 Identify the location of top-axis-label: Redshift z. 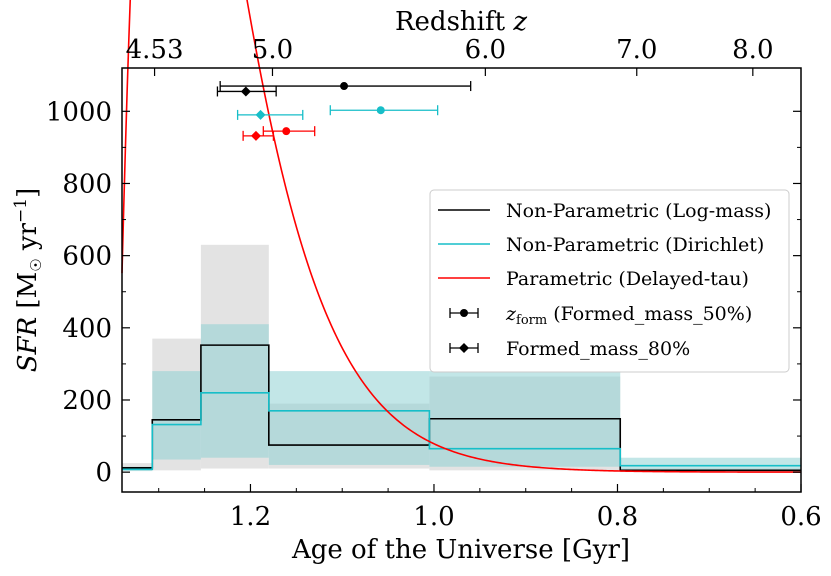
(461, 22).